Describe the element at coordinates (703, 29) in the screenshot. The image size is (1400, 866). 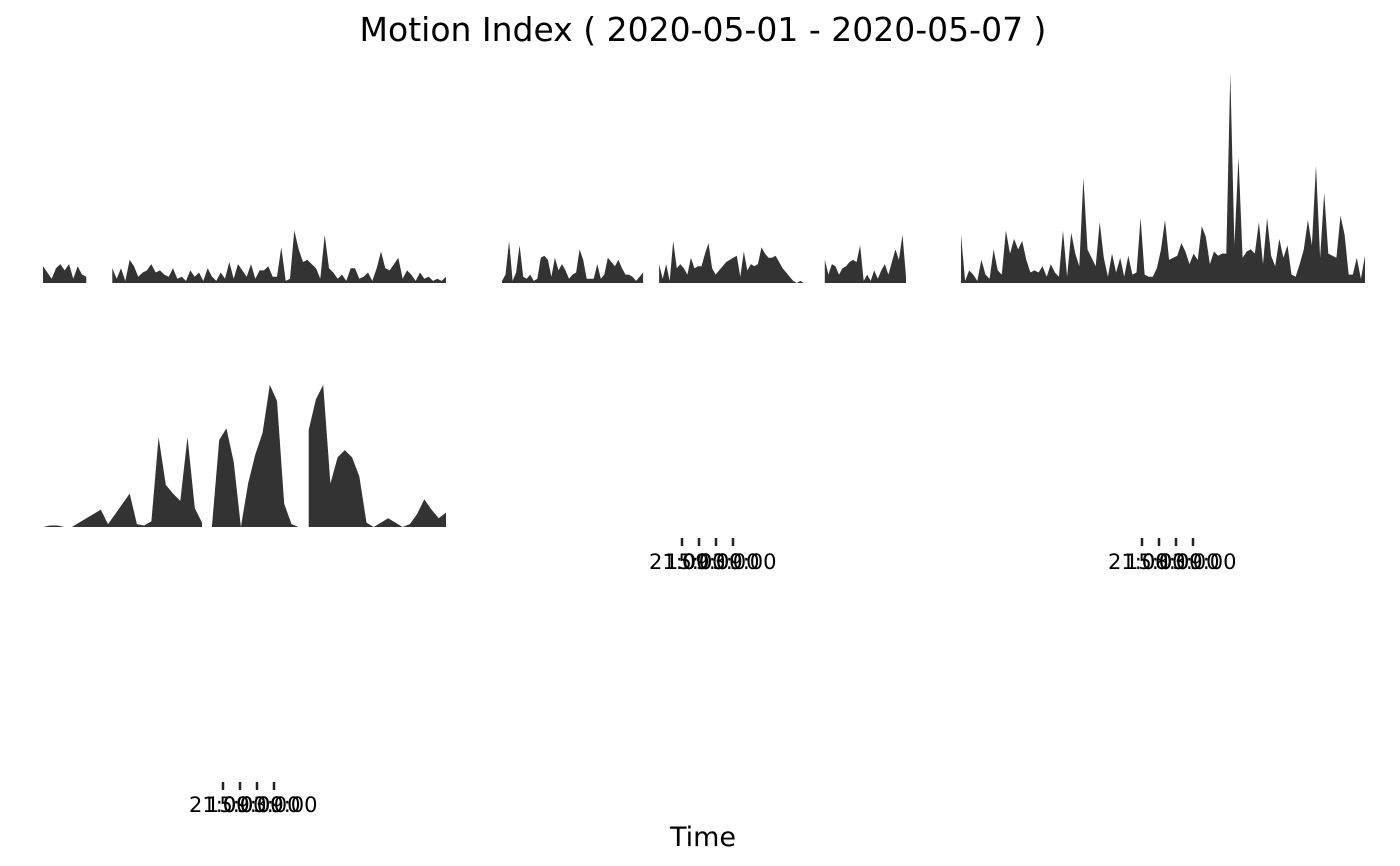
I see `chart-title: Motion Index ( 2020-05-01 - 2020-05-07 )` at that location.